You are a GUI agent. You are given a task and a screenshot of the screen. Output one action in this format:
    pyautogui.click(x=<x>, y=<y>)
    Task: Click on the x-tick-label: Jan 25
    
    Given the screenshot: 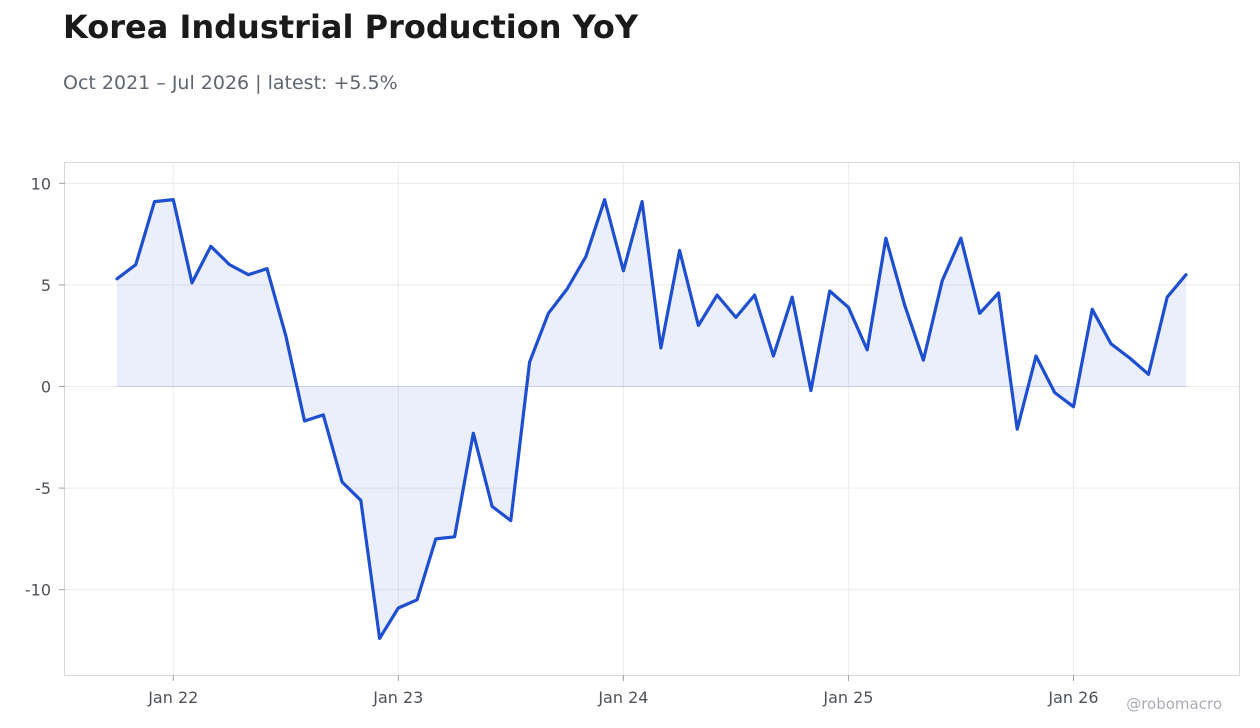 What is the action you would take?
    pyautogui.click(x=847, y=697)
    